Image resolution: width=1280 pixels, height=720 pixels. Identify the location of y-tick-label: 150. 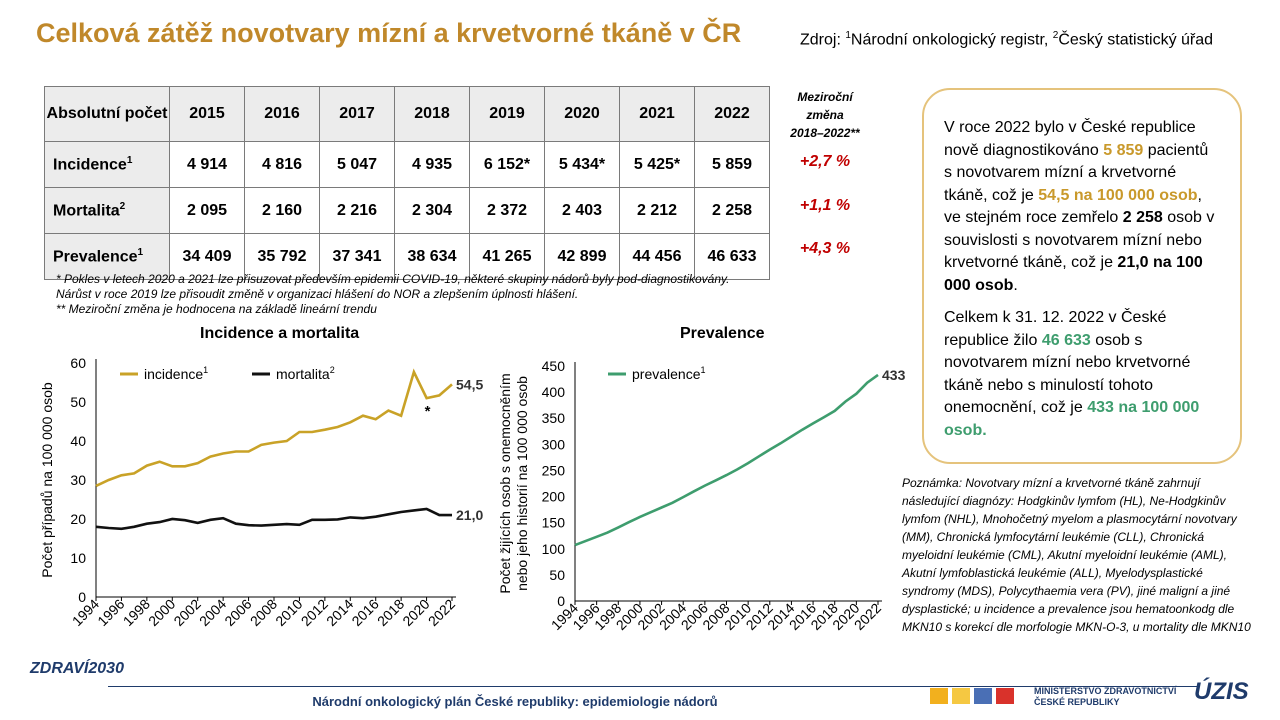
(554, 523).